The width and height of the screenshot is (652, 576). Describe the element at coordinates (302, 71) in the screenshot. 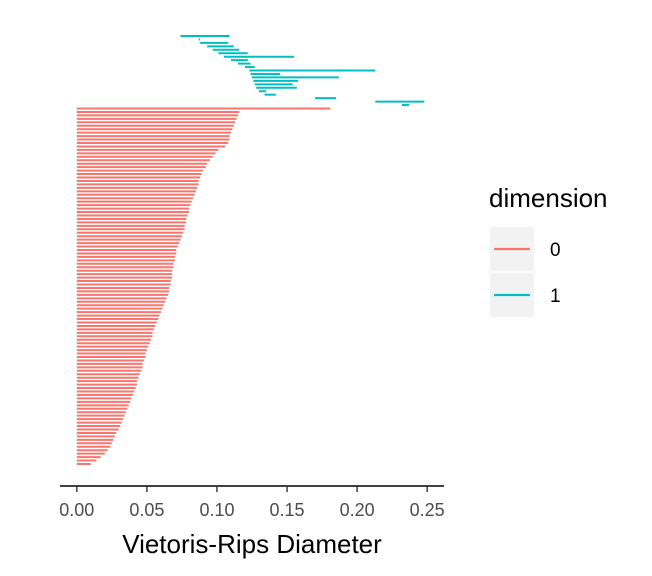

I see `dimension-1-bars` at that location.